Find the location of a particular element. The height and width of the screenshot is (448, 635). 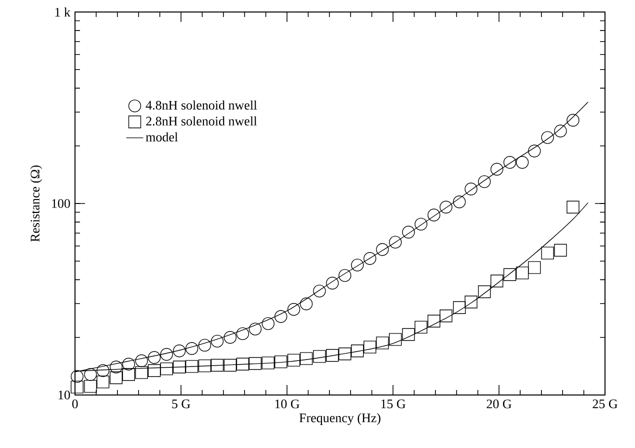

y-tick-label: 10 is located at coordinates (64, 395).